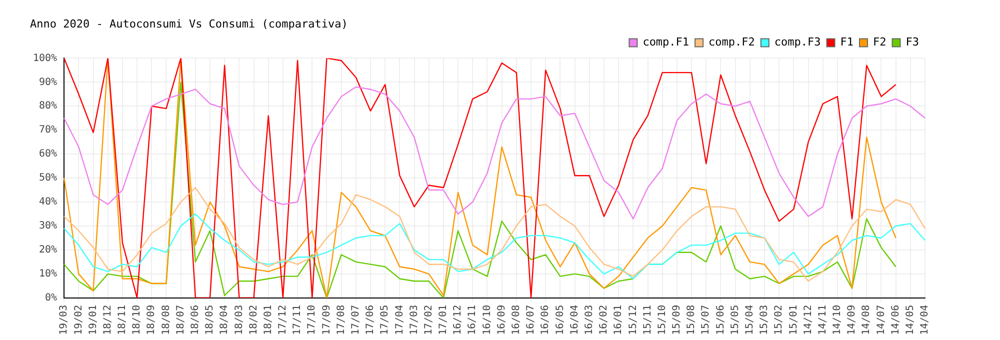  I want to click on x-tick-label: 16/07, so click(531, 320).